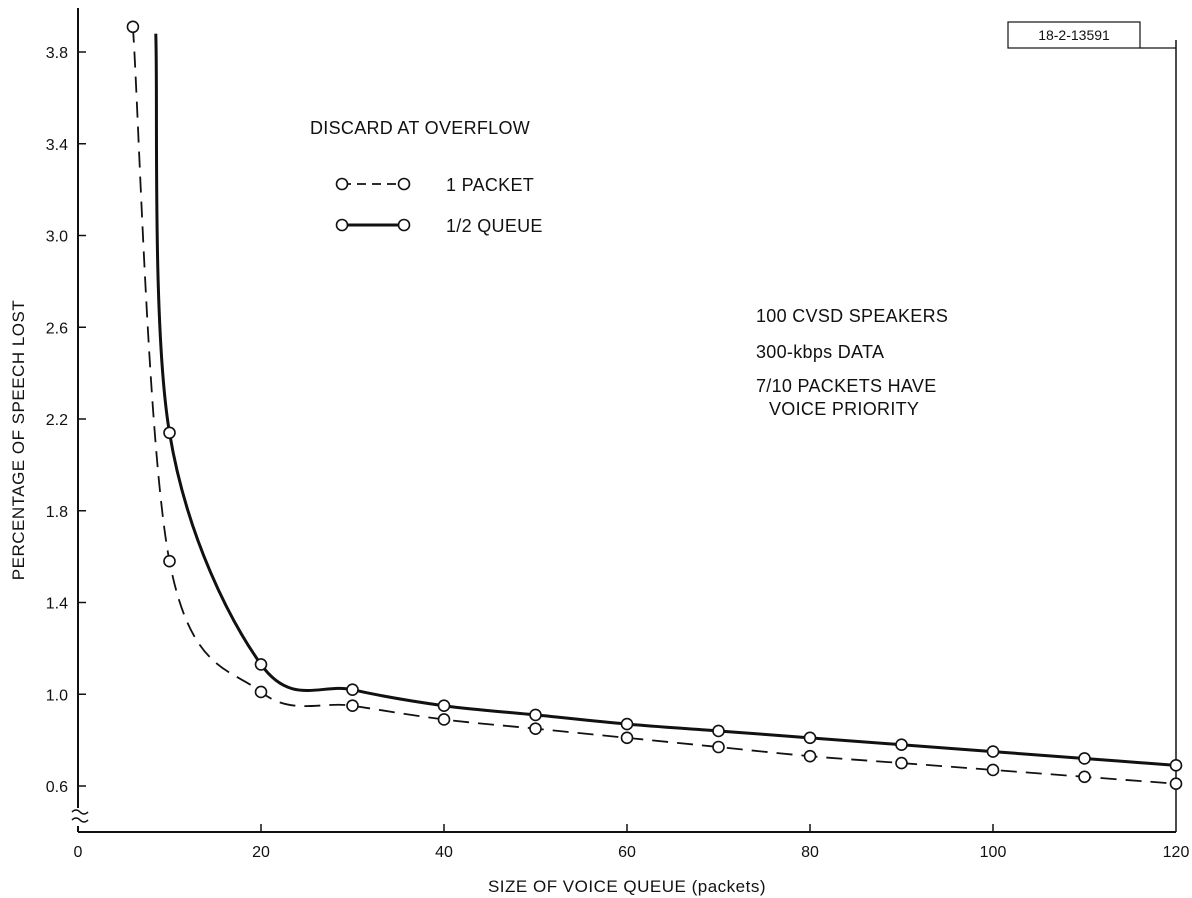  I want to click on y-tick-label: 2.2, so click(57, 420).